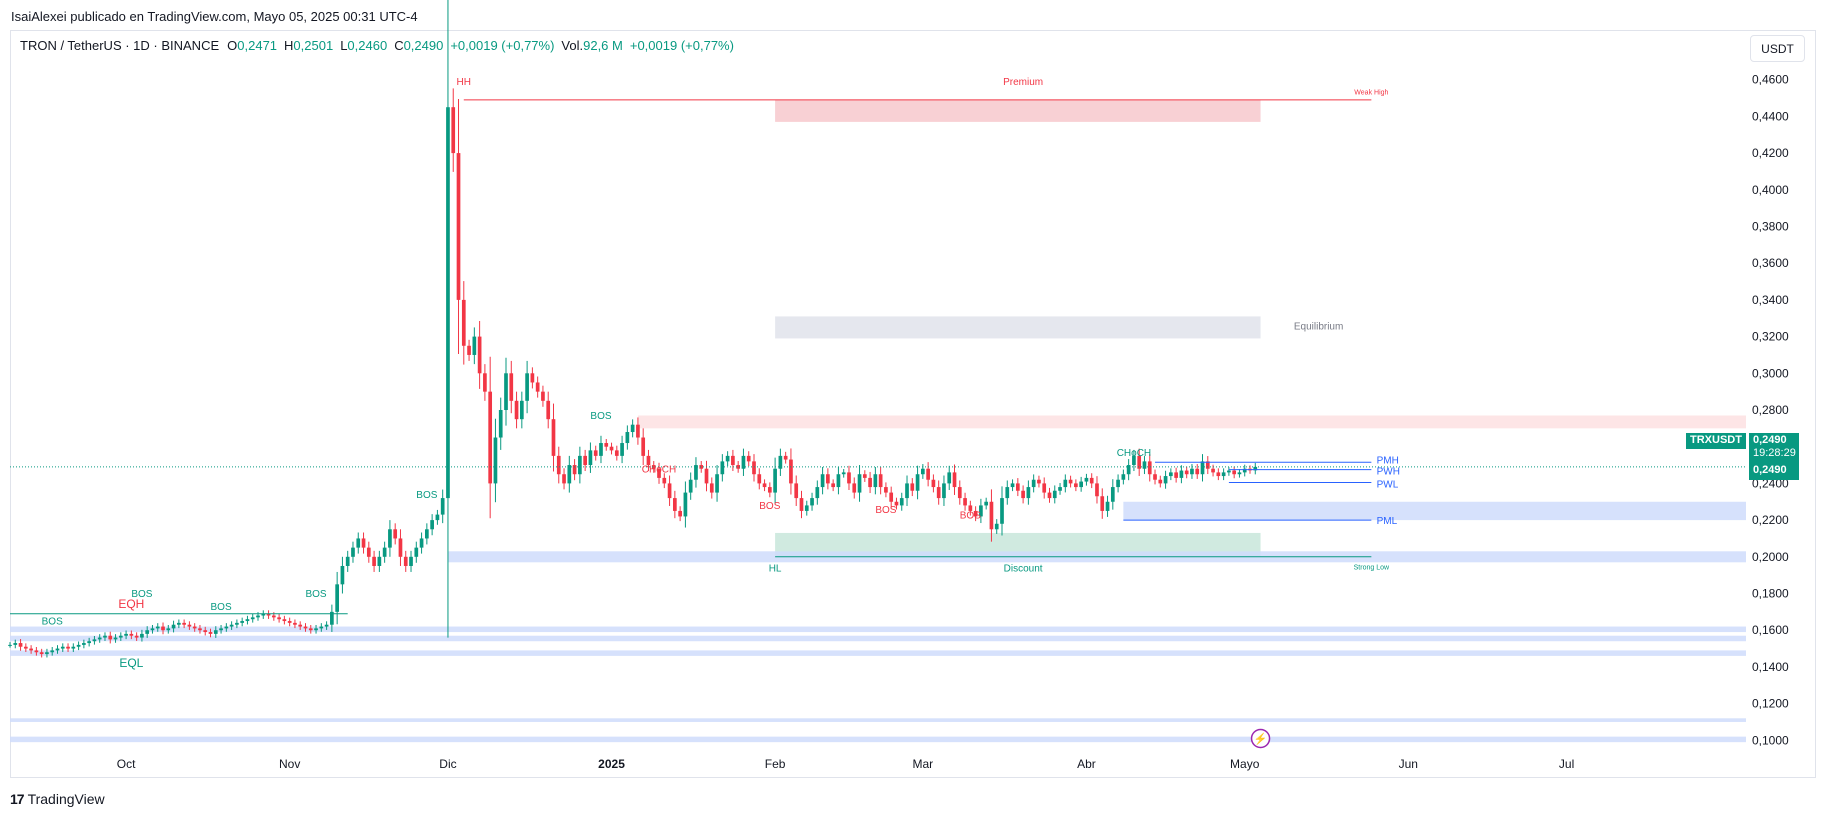 The width and height of the screenshot is (1826, 819). What do you see at coordinates (1770, 190) in the screenshot?
I see `y-tick-label: 0,4000` at bounding box center [1770, 190].